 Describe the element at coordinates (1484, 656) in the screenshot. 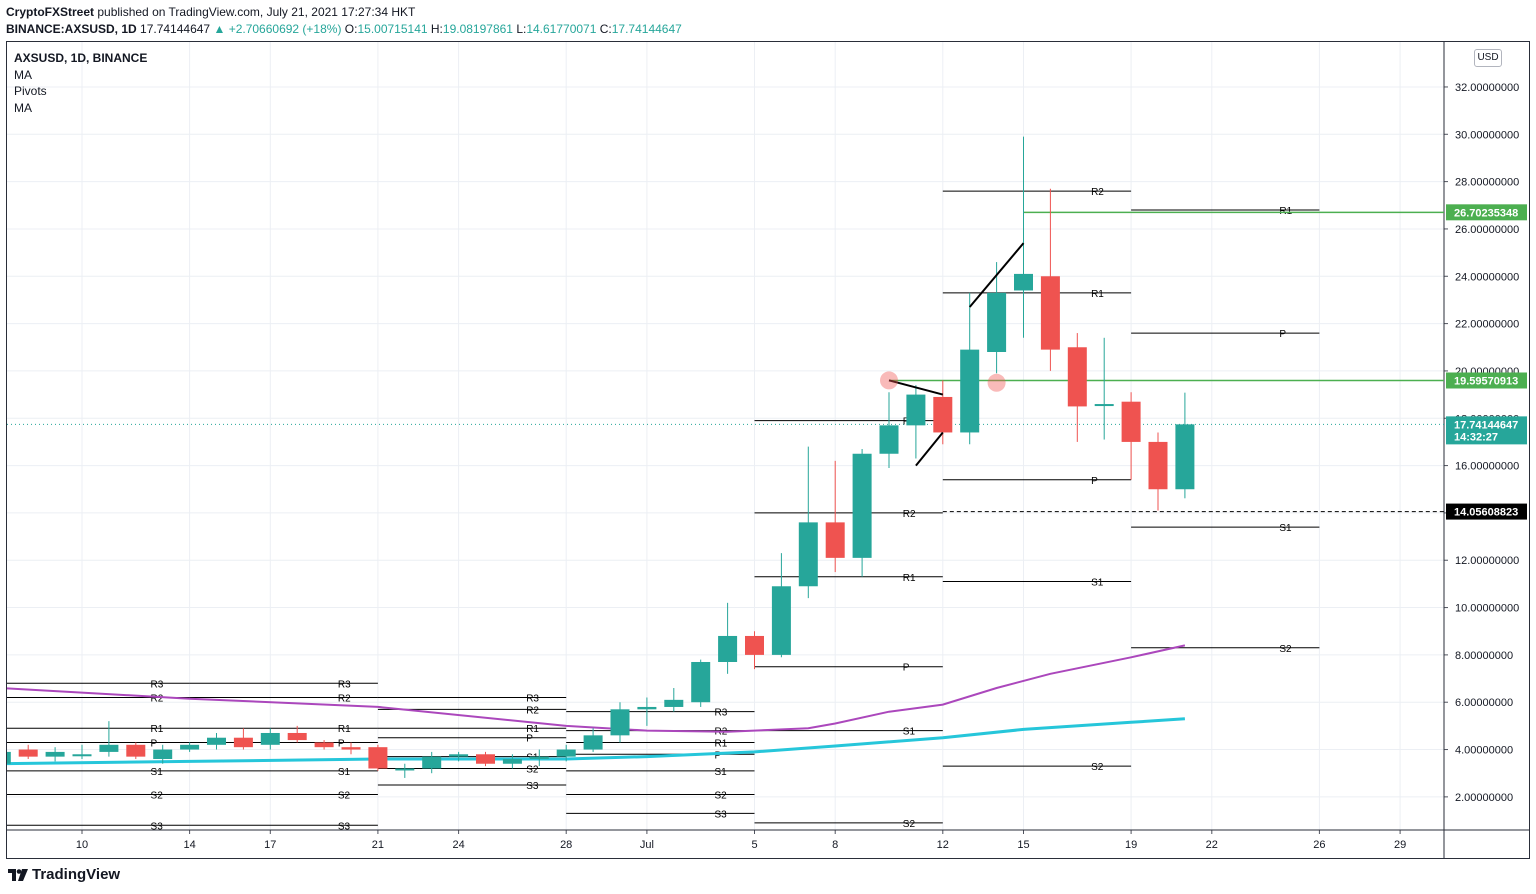

I see `price-tick-label: 8.00000000` at that location.